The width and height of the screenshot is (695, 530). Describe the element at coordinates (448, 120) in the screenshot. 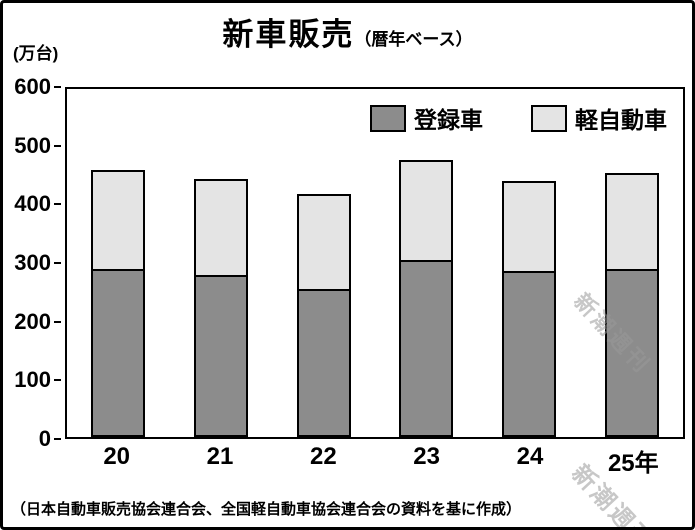

I see `legend-label: 登録車` at that location.